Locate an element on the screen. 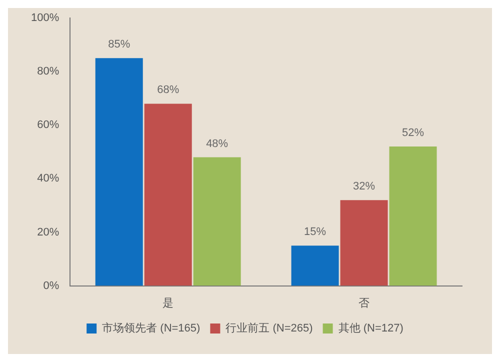 This screenshot has width=500, height=362. x-tick-label: 是 is located at coordinates (168, 303).